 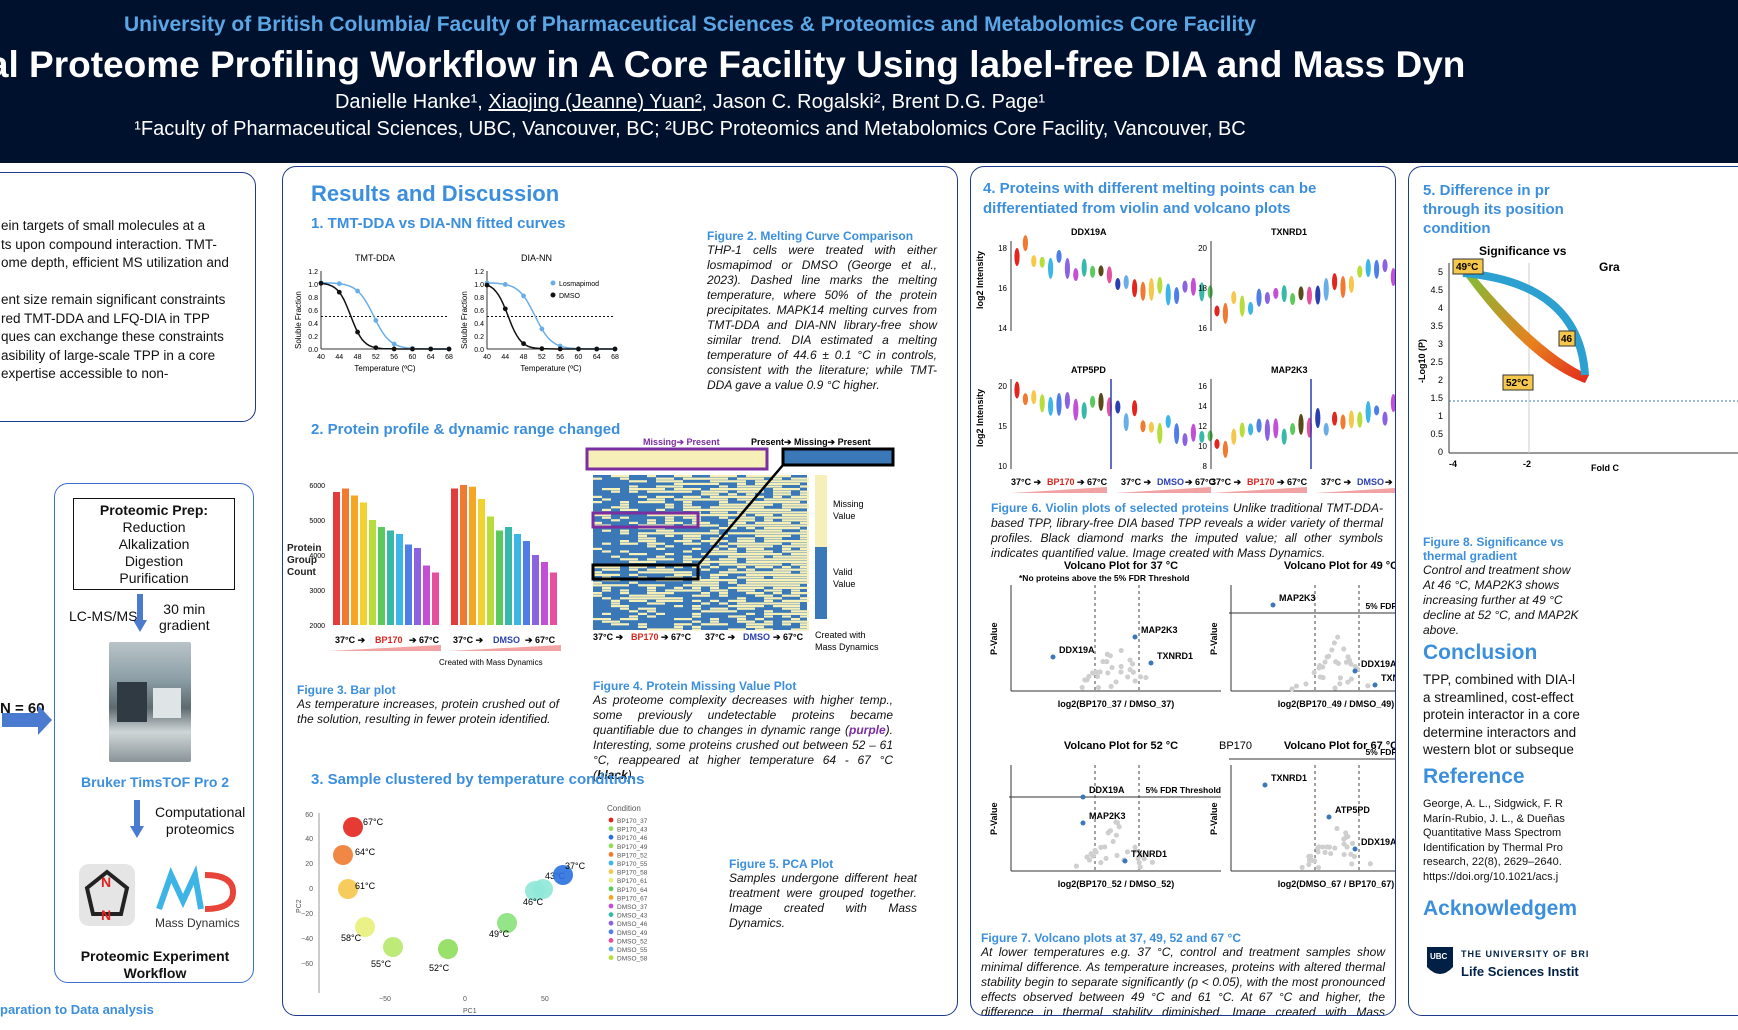 I want to click on y-tick: 8, so click(x=1205, y=466).